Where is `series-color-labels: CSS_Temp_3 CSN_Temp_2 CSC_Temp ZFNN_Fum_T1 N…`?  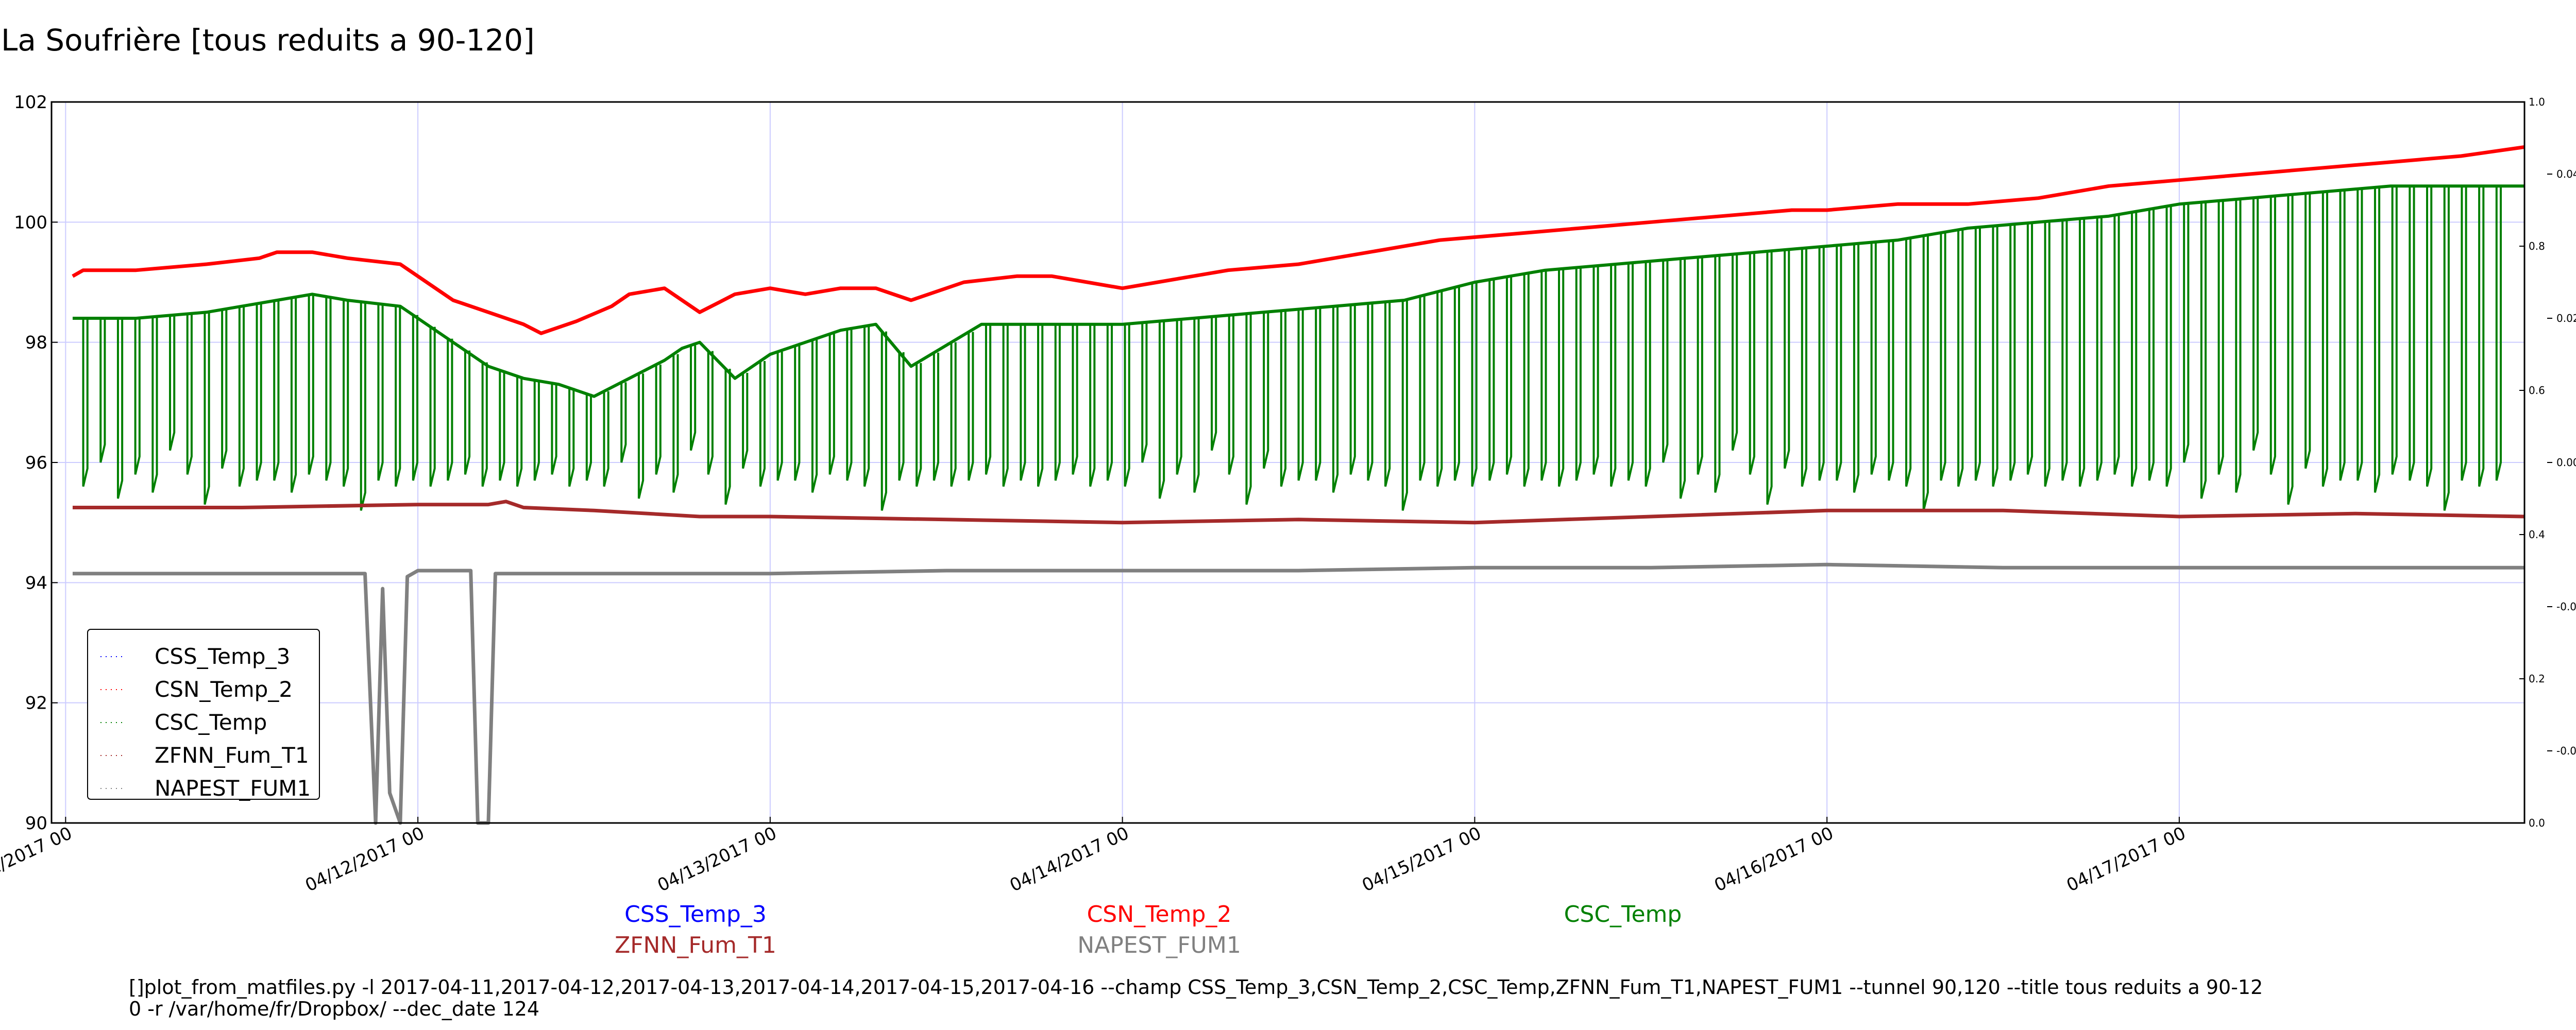
series-color-labels: CSS_Temp_3 CSN_Temp_2 CSC_Temp ZFNN_Fum_T1 N… is located at coordinates (1148, 929).